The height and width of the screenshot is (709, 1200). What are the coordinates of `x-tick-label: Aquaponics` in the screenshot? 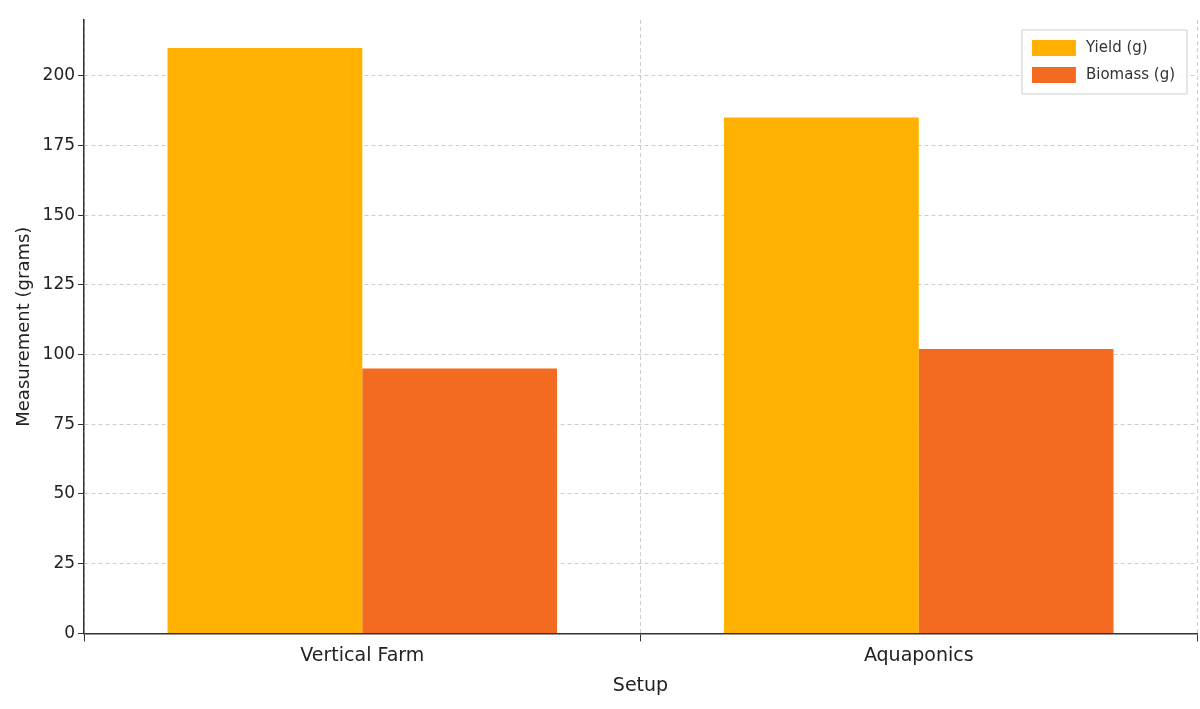 It's located at (918, 653).